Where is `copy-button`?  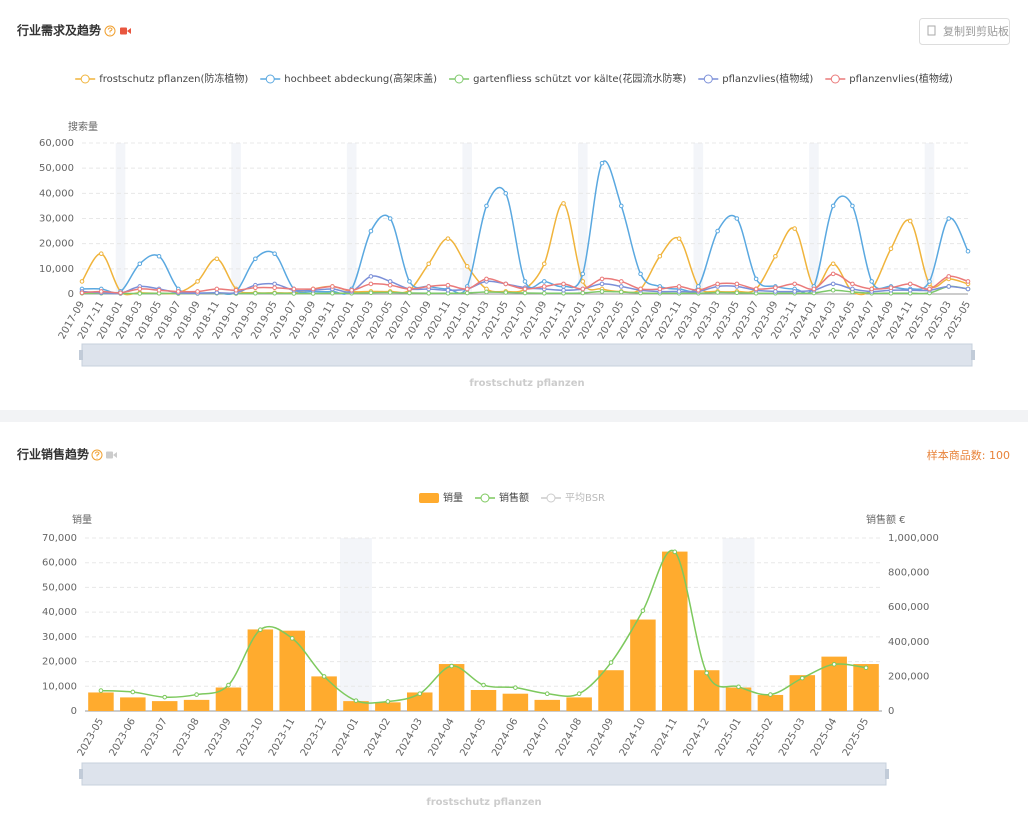 copy-button is located at coordinates (964, 31).